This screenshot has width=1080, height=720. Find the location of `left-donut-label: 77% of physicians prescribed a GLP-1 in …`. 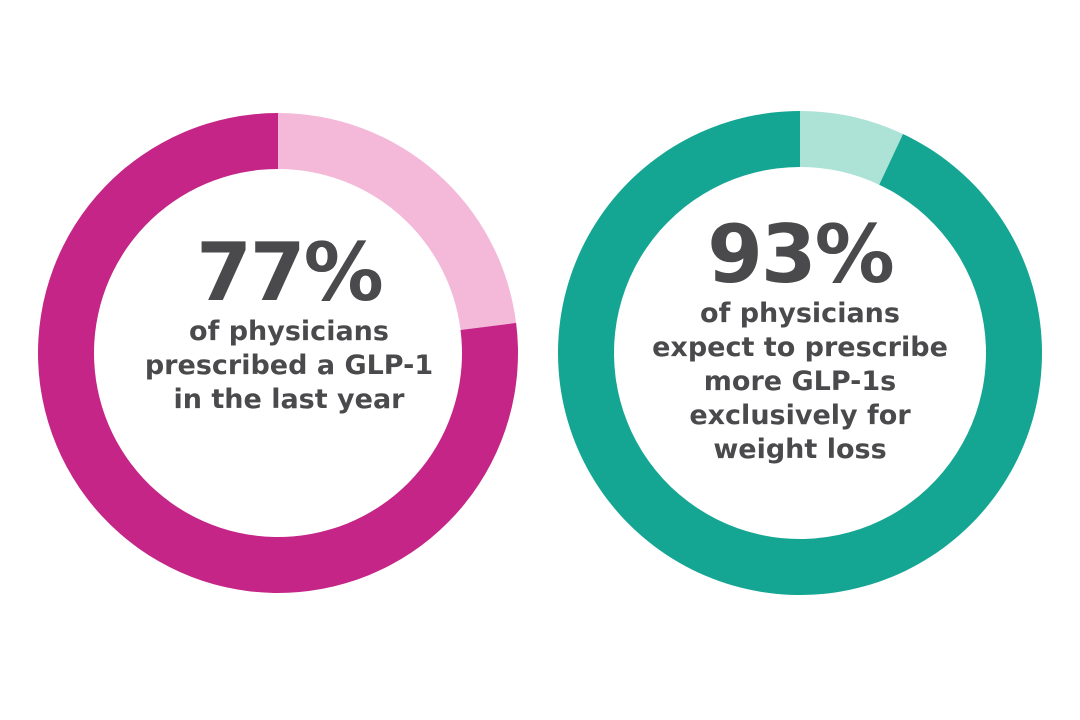

left-donut-label: 77% of physicians prescribed a GLP-1 in … is located at coordinates (289, 324).